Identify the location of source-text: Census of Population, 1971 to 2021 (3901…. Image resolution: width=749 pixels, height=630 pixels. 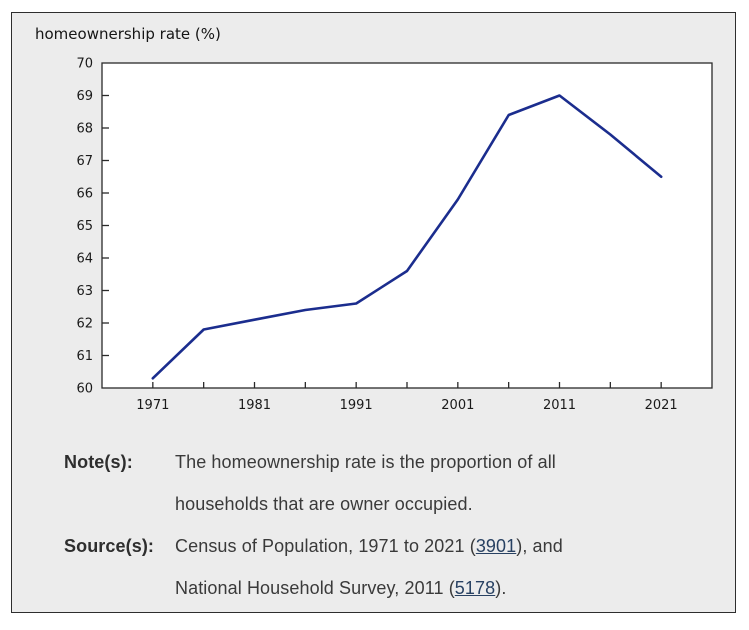
(369, 567).